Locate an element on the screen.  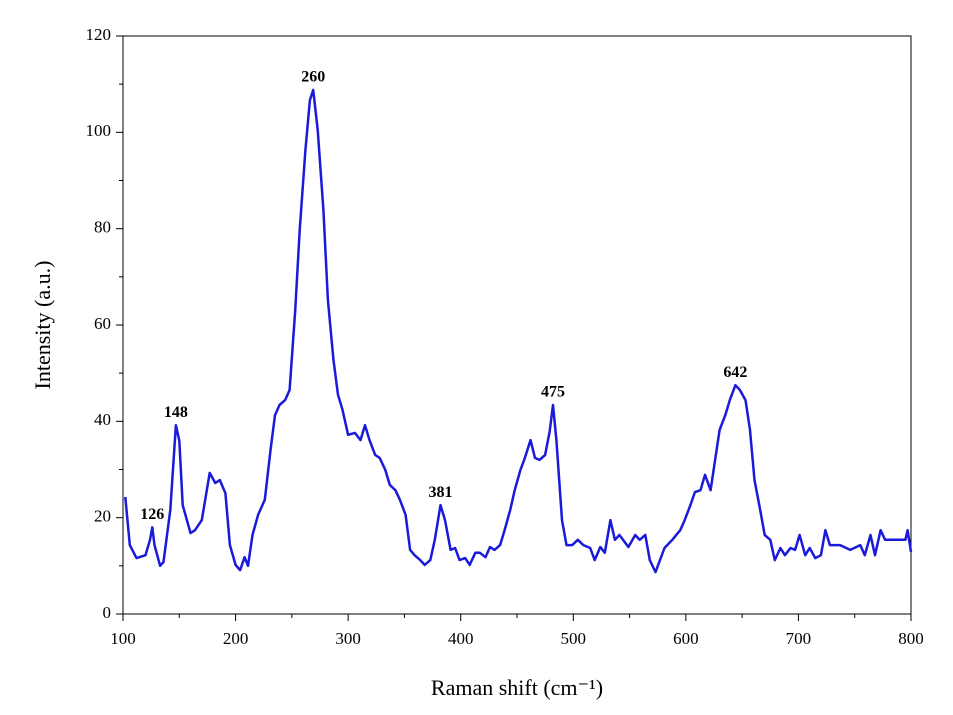
x-tick-label: 100 is located at coordinates (123, 638).